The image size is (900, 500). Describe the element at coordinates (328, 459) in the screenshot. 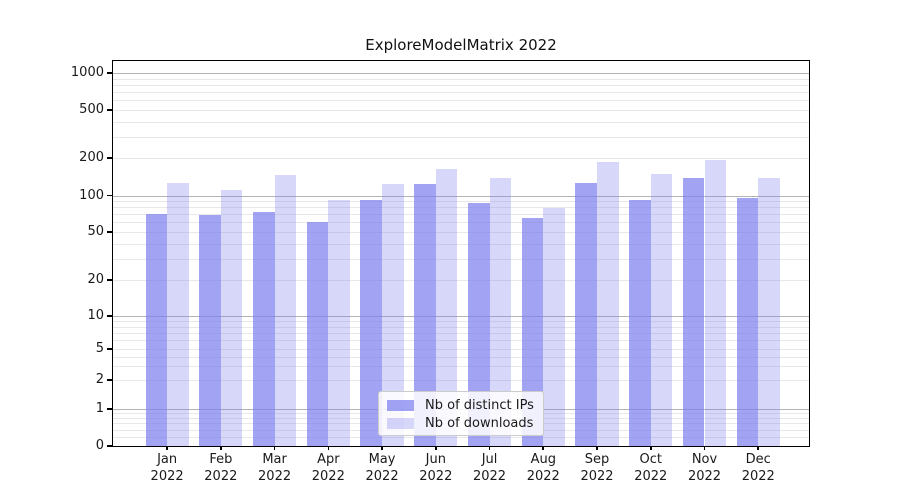

I see `x-tick-month: Apr` at that location.